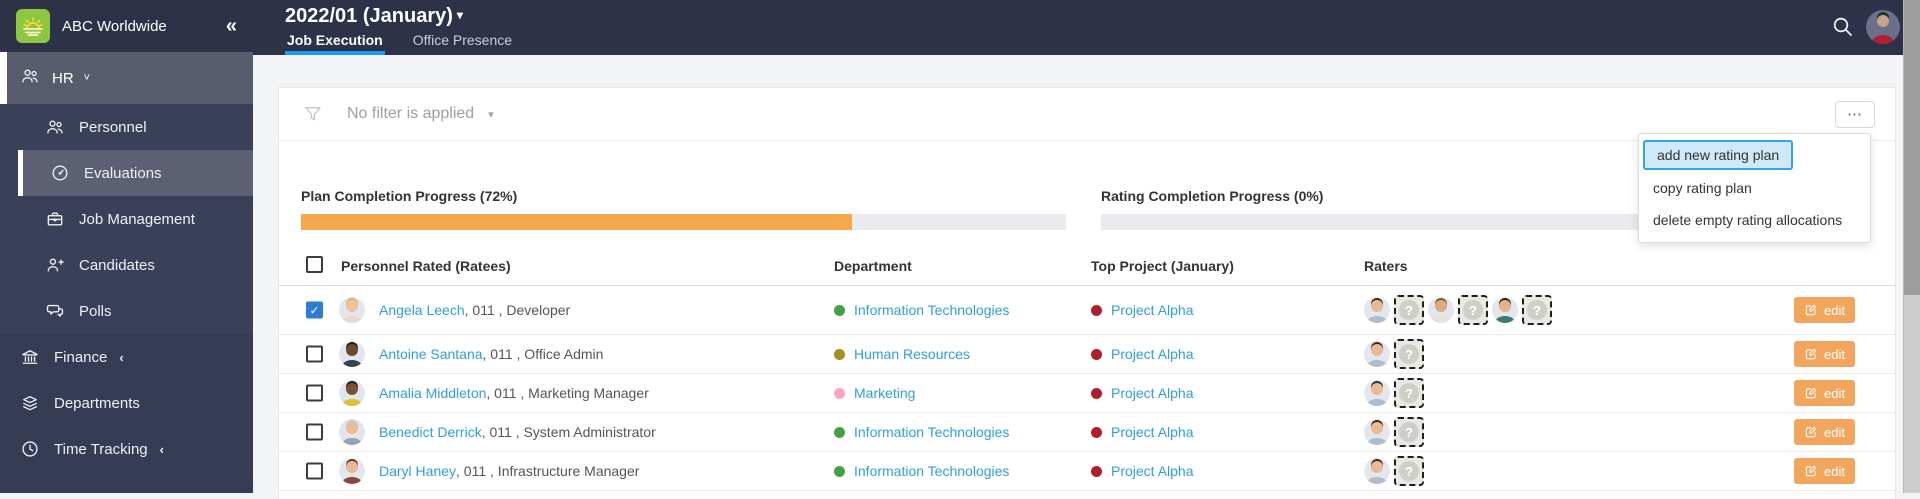 This screenshot has width=1920, height=499. Describe the element at coordinates (576, 222) in the screenshot. I see `progress-fill` at that location.